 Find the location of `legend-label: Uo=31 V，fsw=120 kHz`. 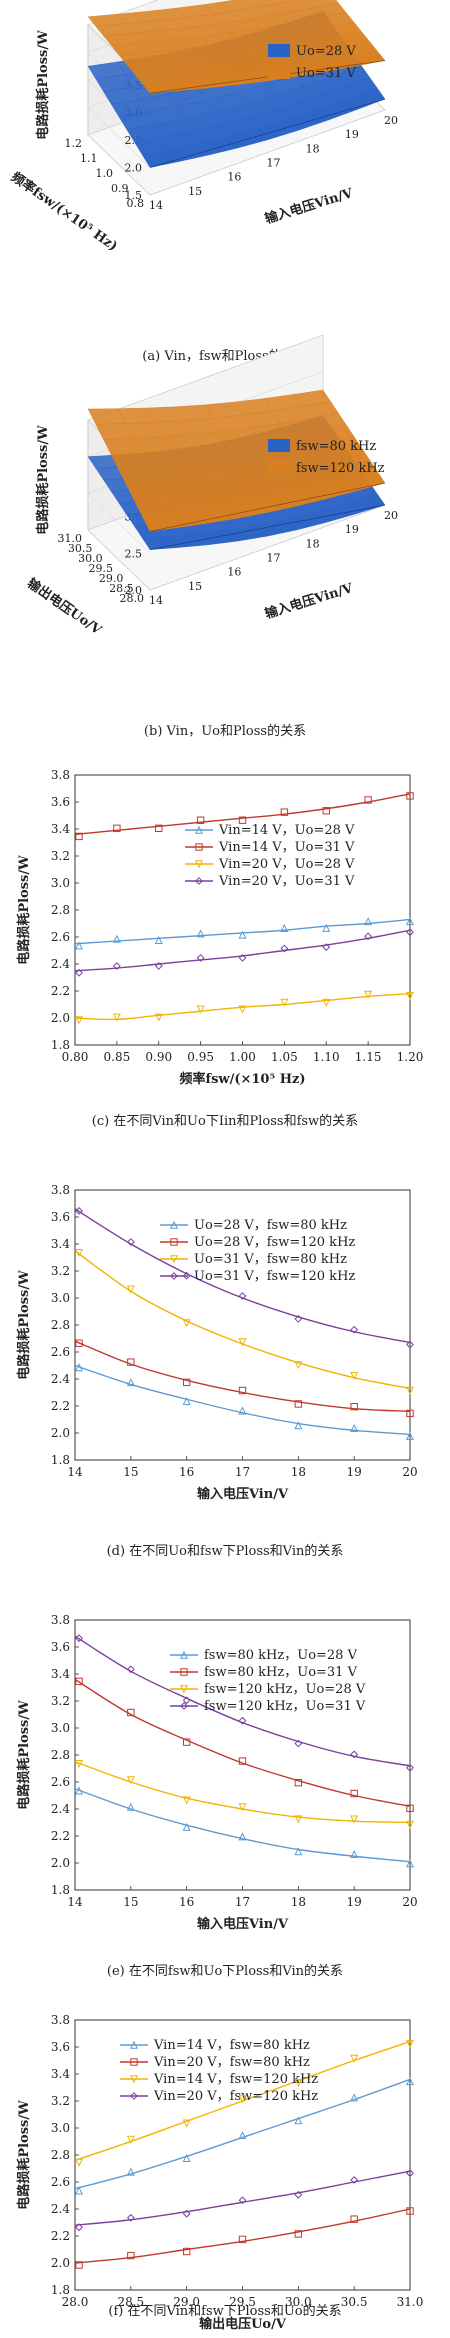

legend-label: Uo=31 V，fsw=120 kHz is located at coordinates (274, 1276).